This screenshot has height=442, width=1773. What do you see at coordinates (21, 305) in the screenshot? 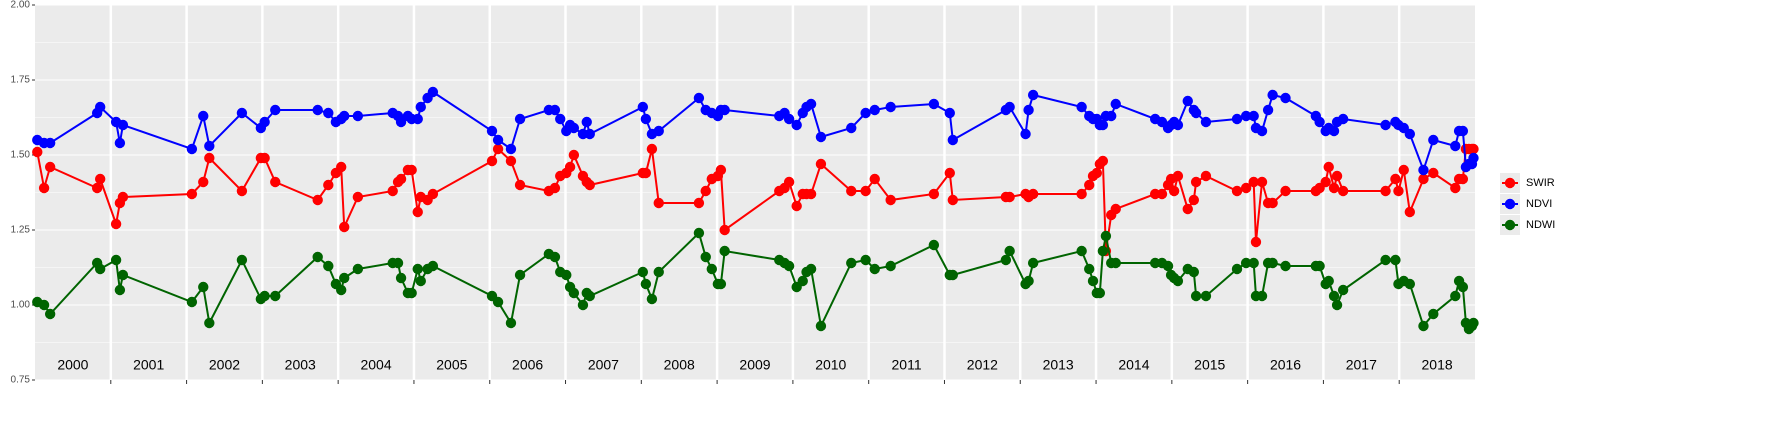
I see `y-tick-label: 1.00` at bounding box center [21, 305].